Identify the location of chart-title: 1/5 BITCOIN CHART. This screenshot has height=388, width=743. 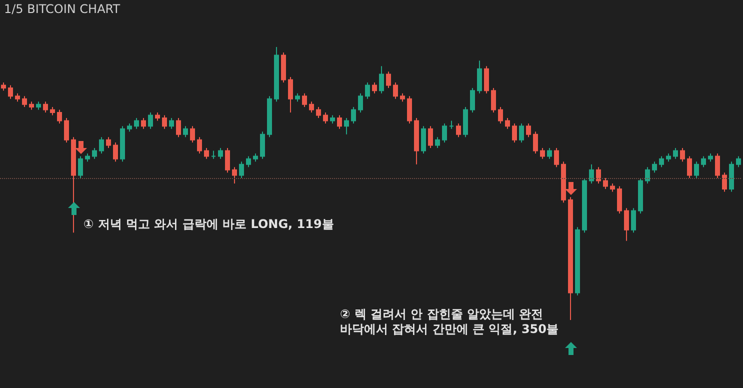
(62, 9).